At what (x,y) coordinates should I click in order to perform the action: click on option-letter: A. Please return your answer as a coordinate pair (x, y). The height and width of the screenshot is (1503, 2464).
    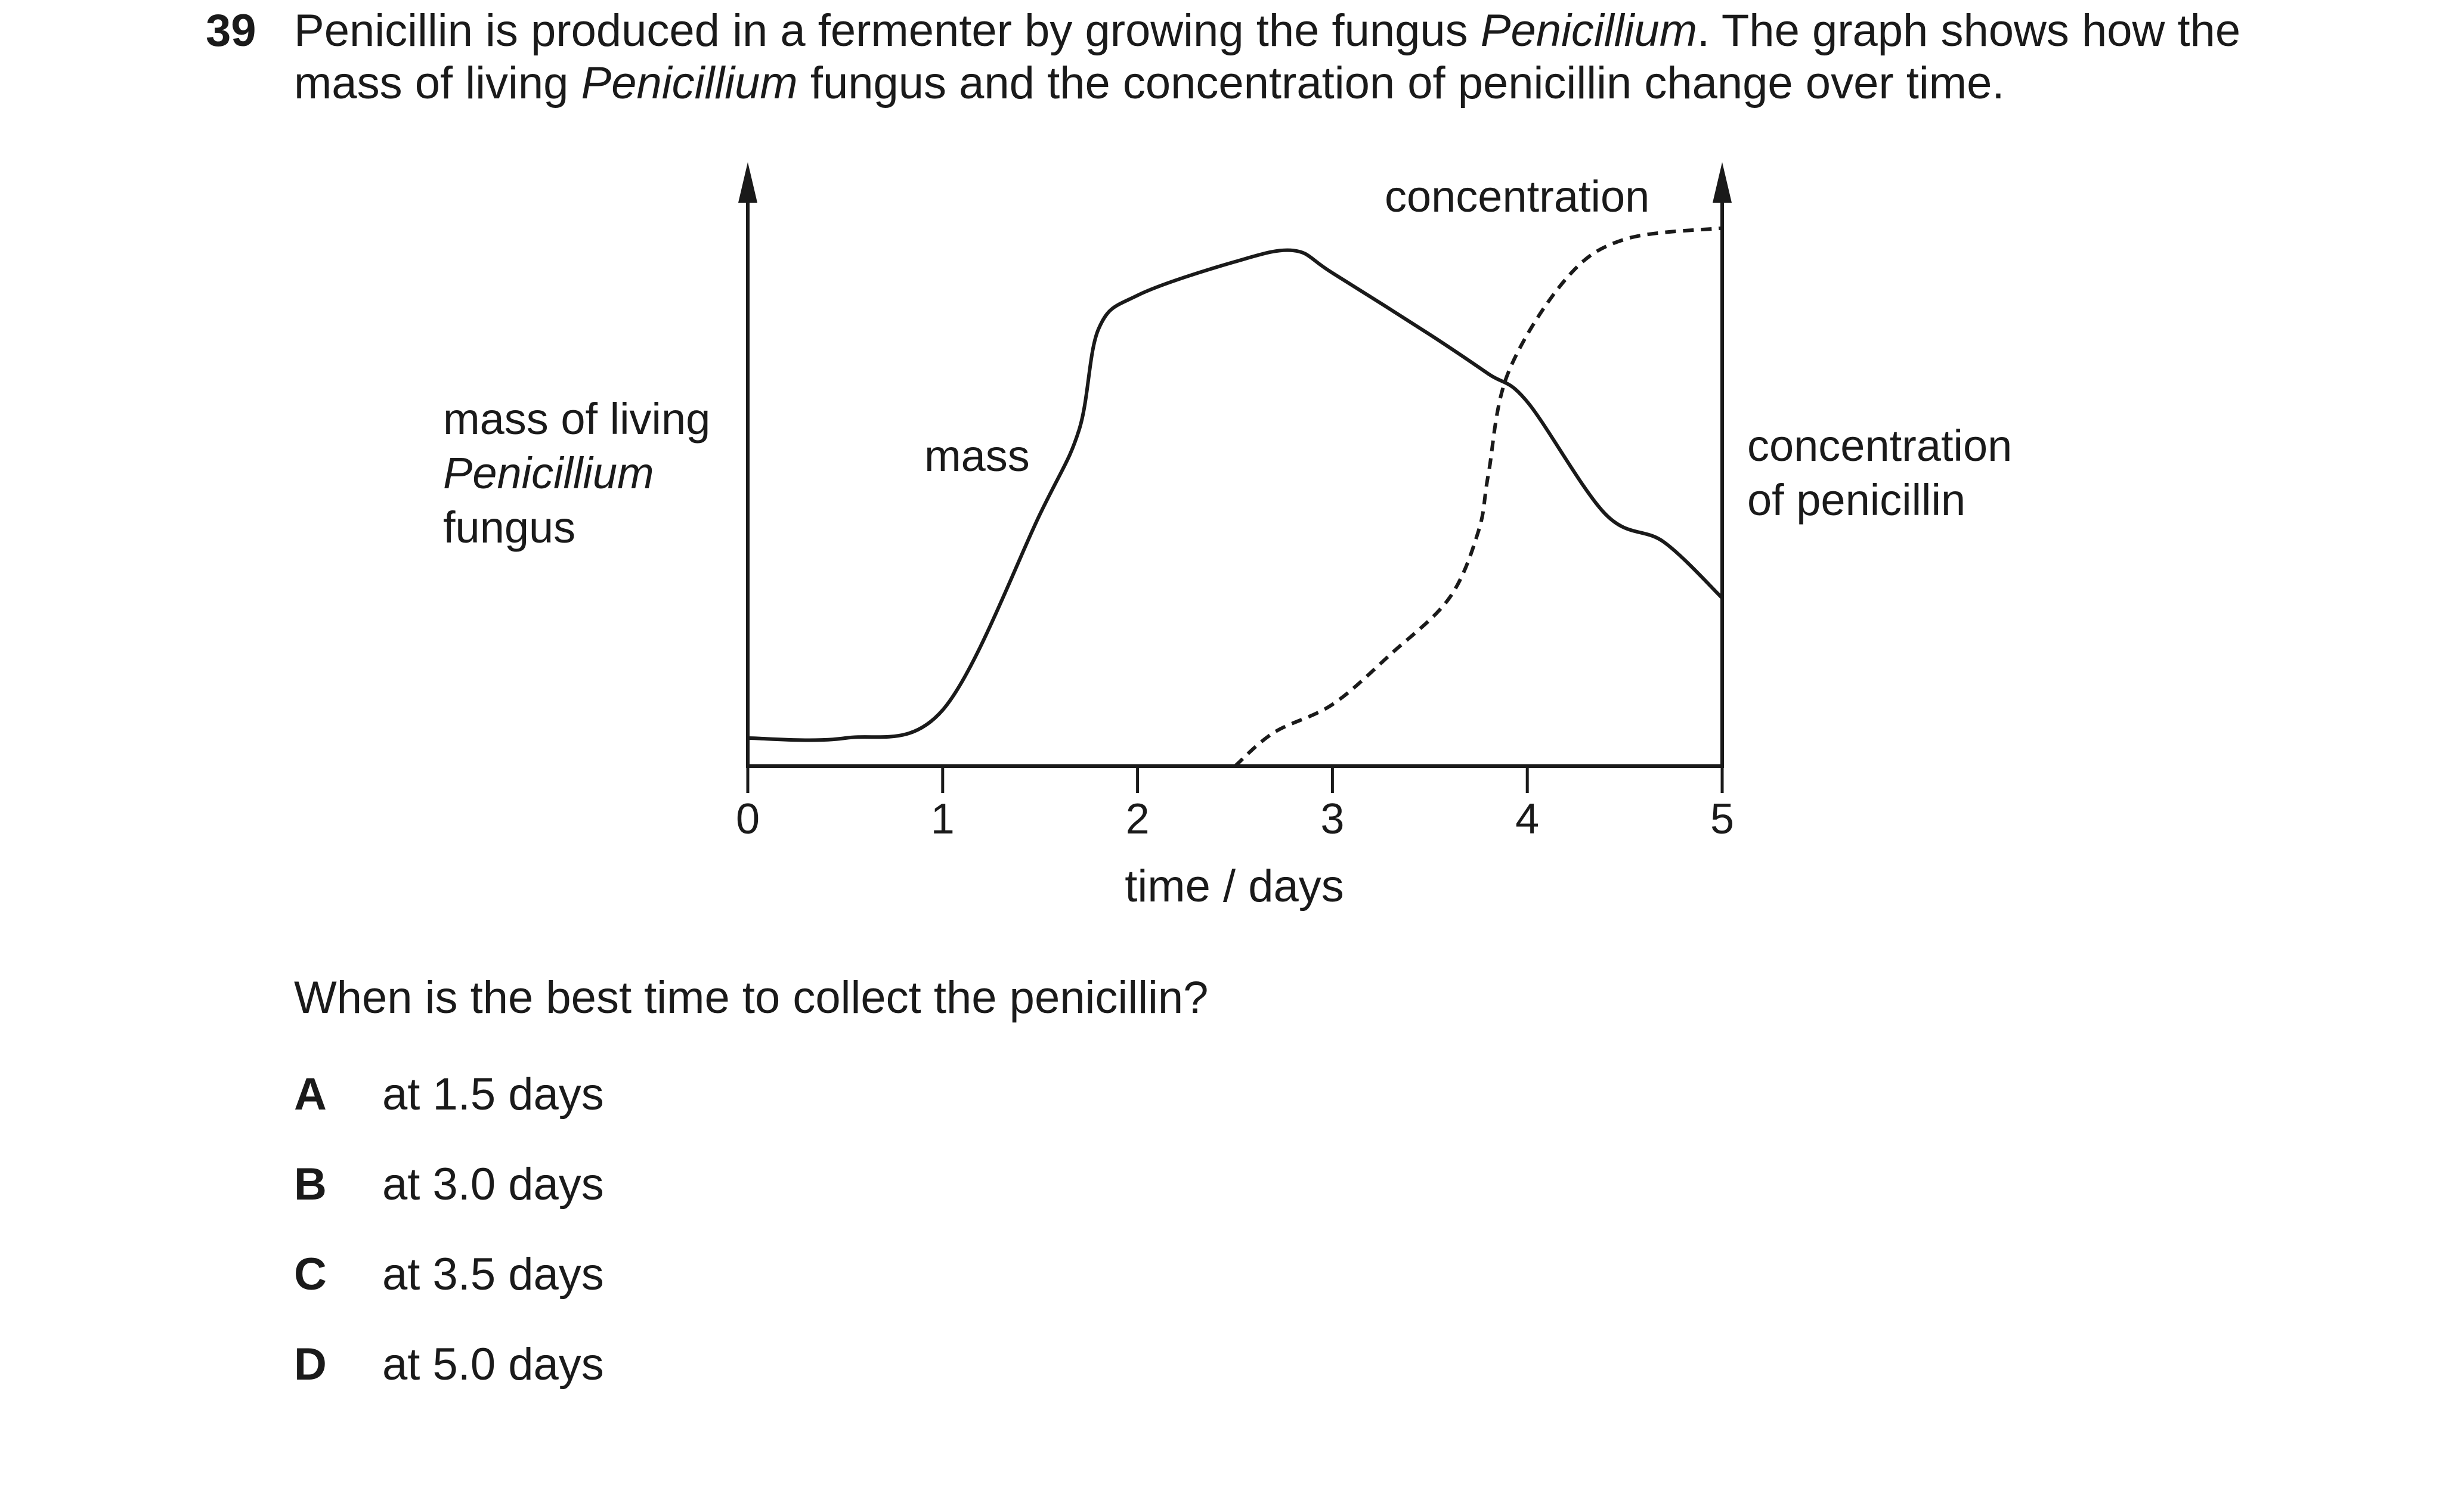
    Looking at the image, I should click on (311, 1094).